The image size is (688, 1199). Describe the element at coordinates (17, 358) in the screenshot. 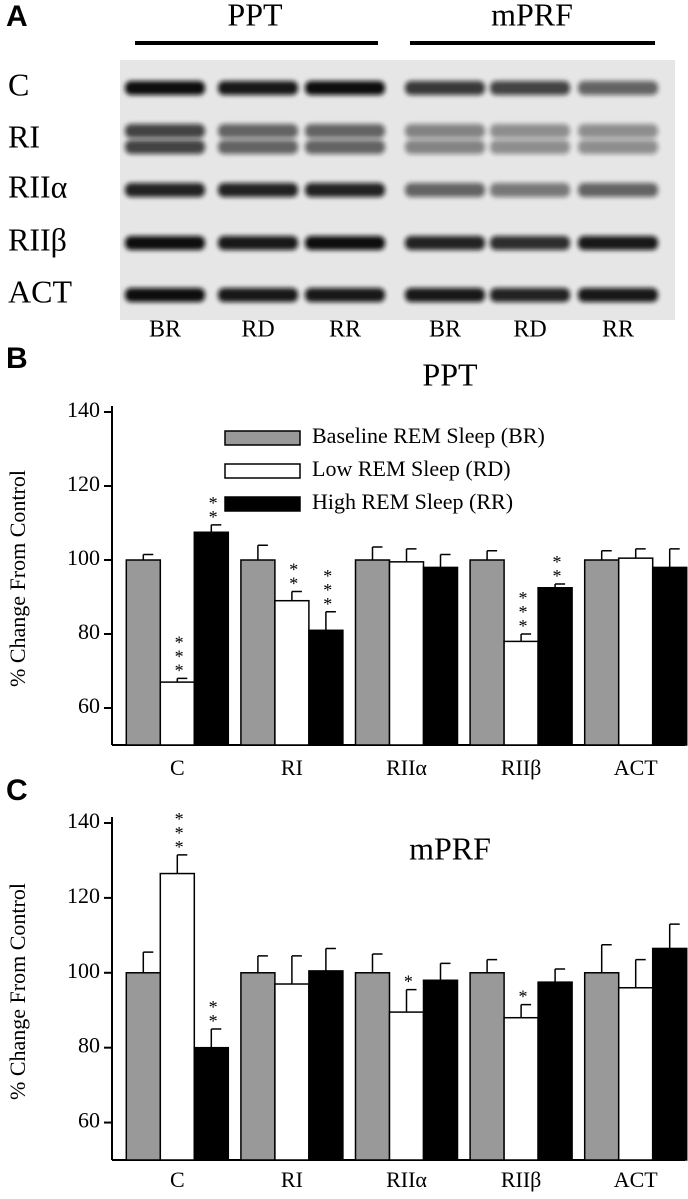

I see `panel-label: B` at that location.